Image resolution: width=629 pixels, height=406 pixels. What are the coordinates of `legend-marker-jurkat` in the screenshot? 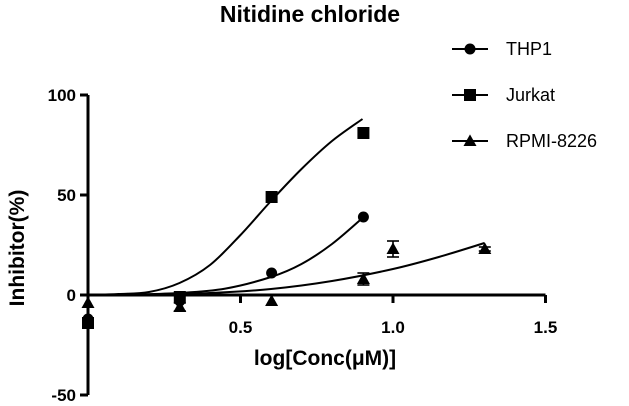 It's located at (470, 95).